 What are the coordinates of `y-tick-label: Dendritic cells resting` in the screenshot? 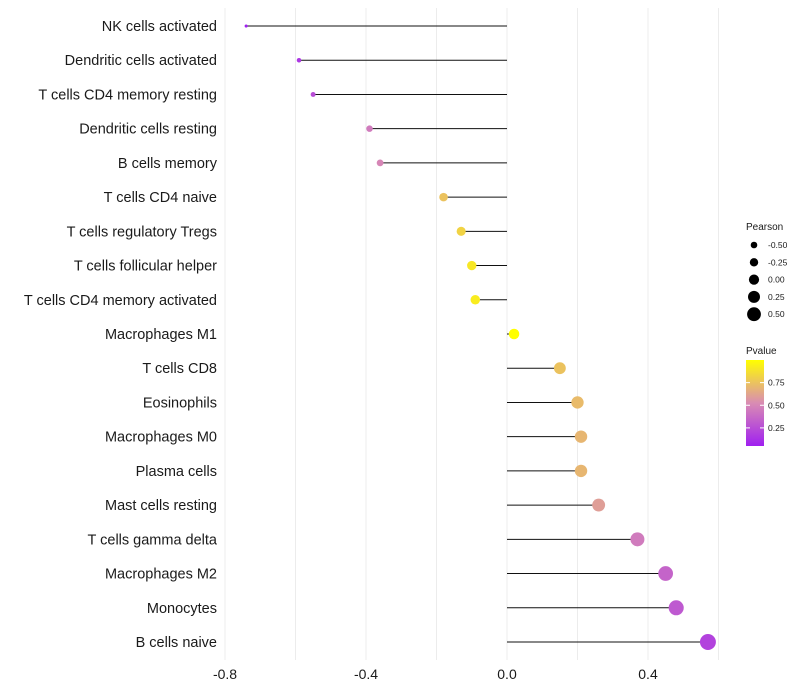 It's located at (148, 130).